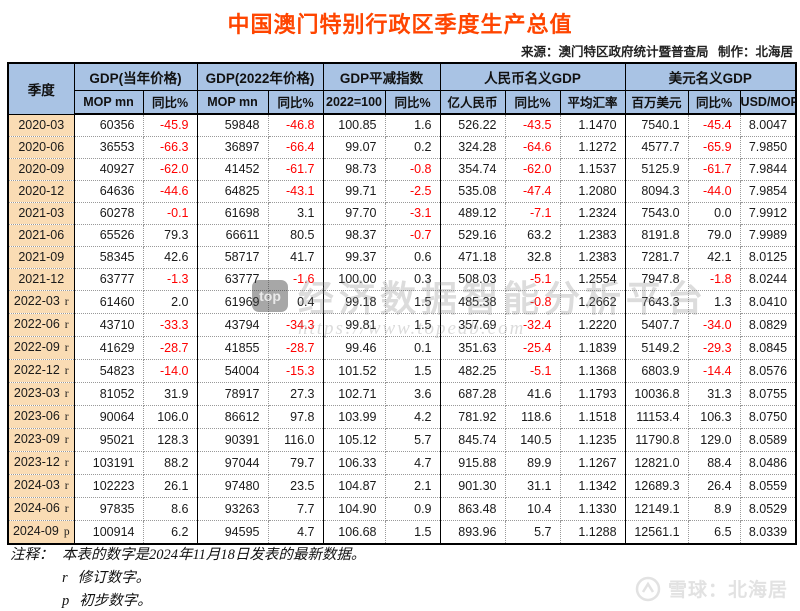 The height and width of the screenshot is (611, 800). I want to click on value-cell: -45.4, so click(714, 125).